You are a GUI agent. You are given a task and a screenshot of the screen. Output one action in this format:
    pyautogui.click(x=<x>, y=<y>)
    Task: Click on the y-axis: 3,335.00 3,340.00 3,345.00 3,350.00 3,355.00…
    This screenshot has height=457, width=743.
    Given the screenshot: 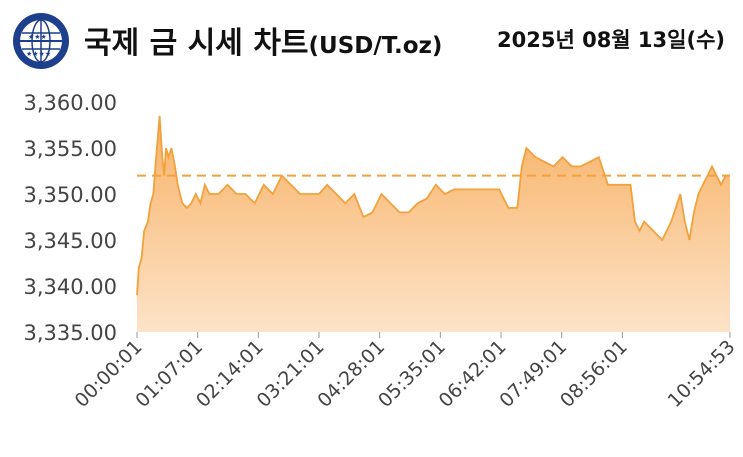 What is the action you would take?
    pyautogui.click(x=70, y=218)
    